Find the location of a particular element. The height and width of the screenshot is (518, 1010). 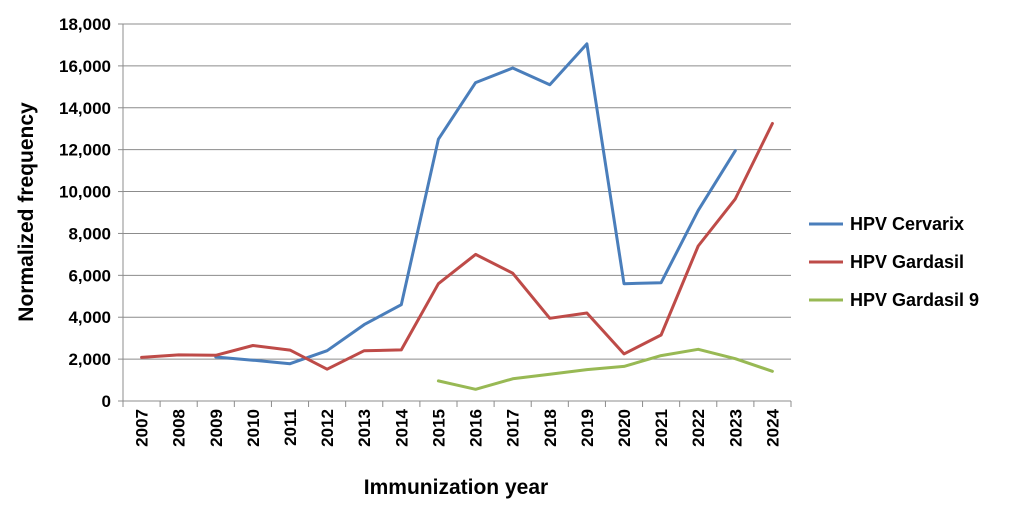

x-tick-label: 2011 is located at coordinates (290, 427).